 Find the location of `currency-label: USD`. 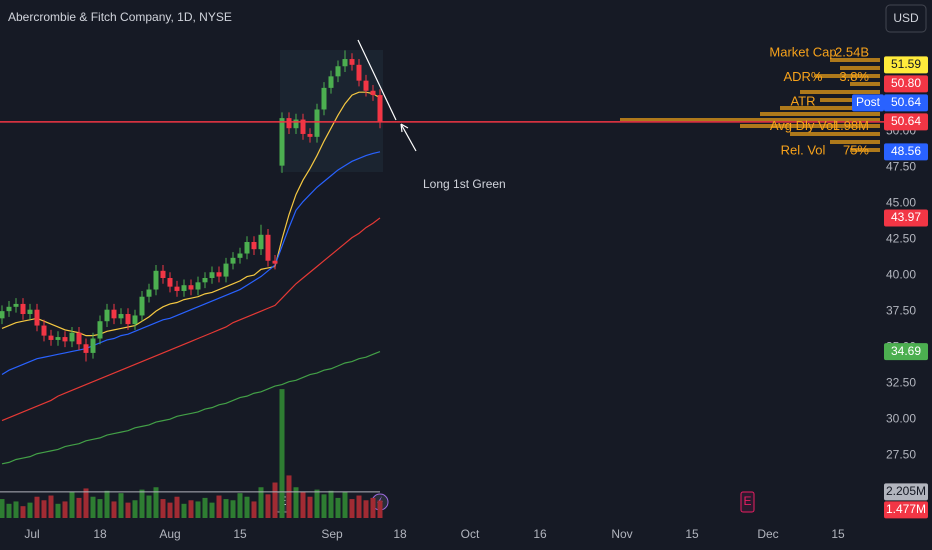

currency-label: USD is located at coordinates (906, 18).